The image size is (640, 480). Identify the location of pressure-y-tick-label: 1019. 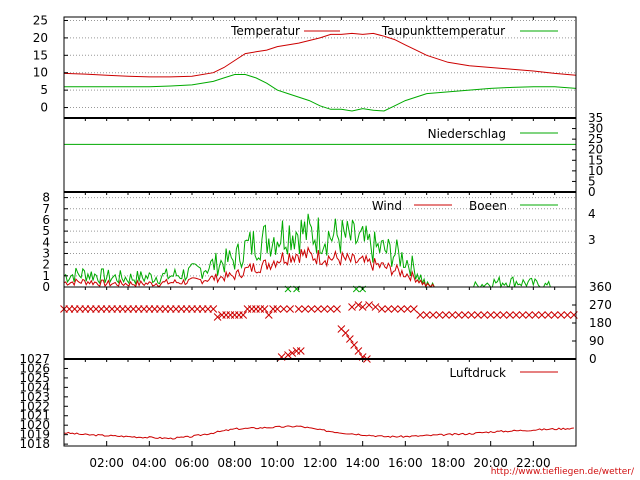
(34, 435).